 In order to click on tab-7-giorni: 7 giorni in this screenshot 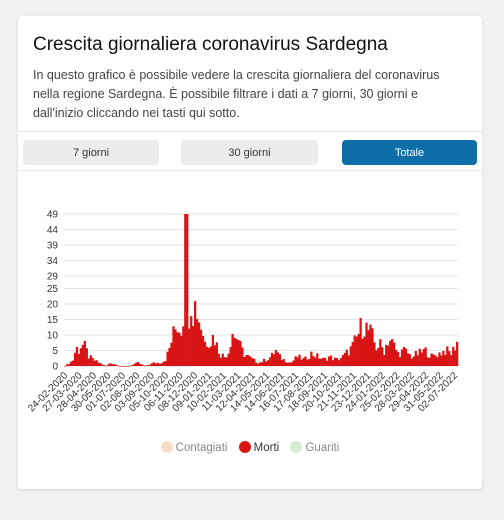, I will do `click(91, 152)`.